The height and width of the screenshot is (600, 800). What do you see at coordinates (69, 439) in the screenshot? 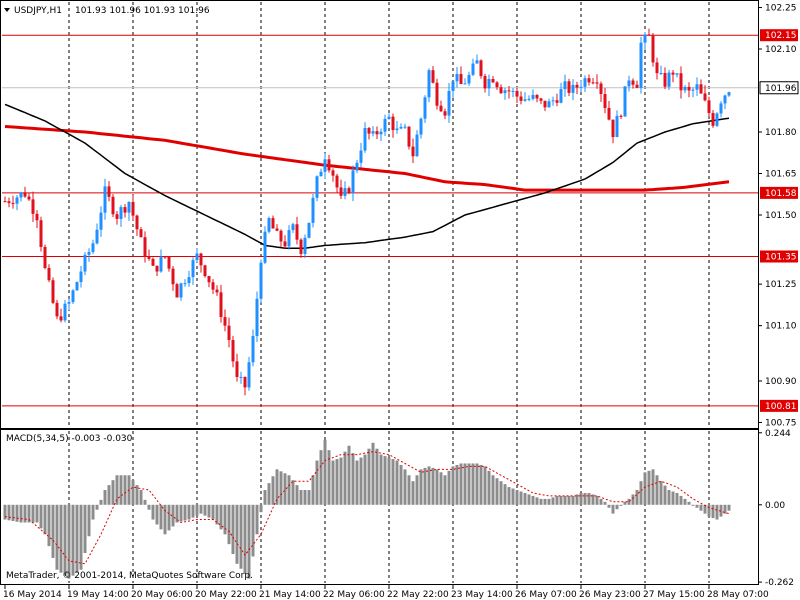
I see `macd-title: MACD(5,34,5) -0.003 -0.030` at bounding box center [69, 439].